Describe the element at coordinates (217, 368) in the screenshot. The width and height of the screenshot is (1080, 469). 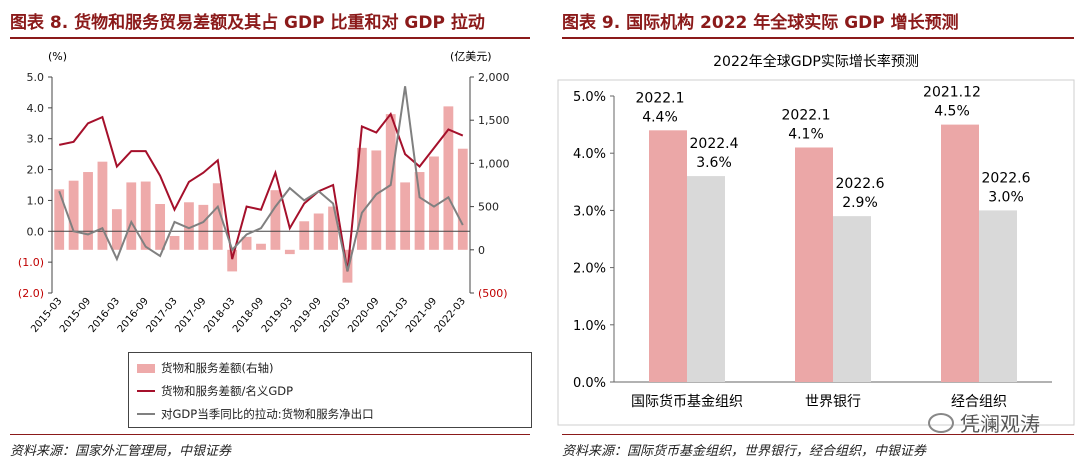
I see `legend-label: 货物和服务差额(右轴)` at that location.